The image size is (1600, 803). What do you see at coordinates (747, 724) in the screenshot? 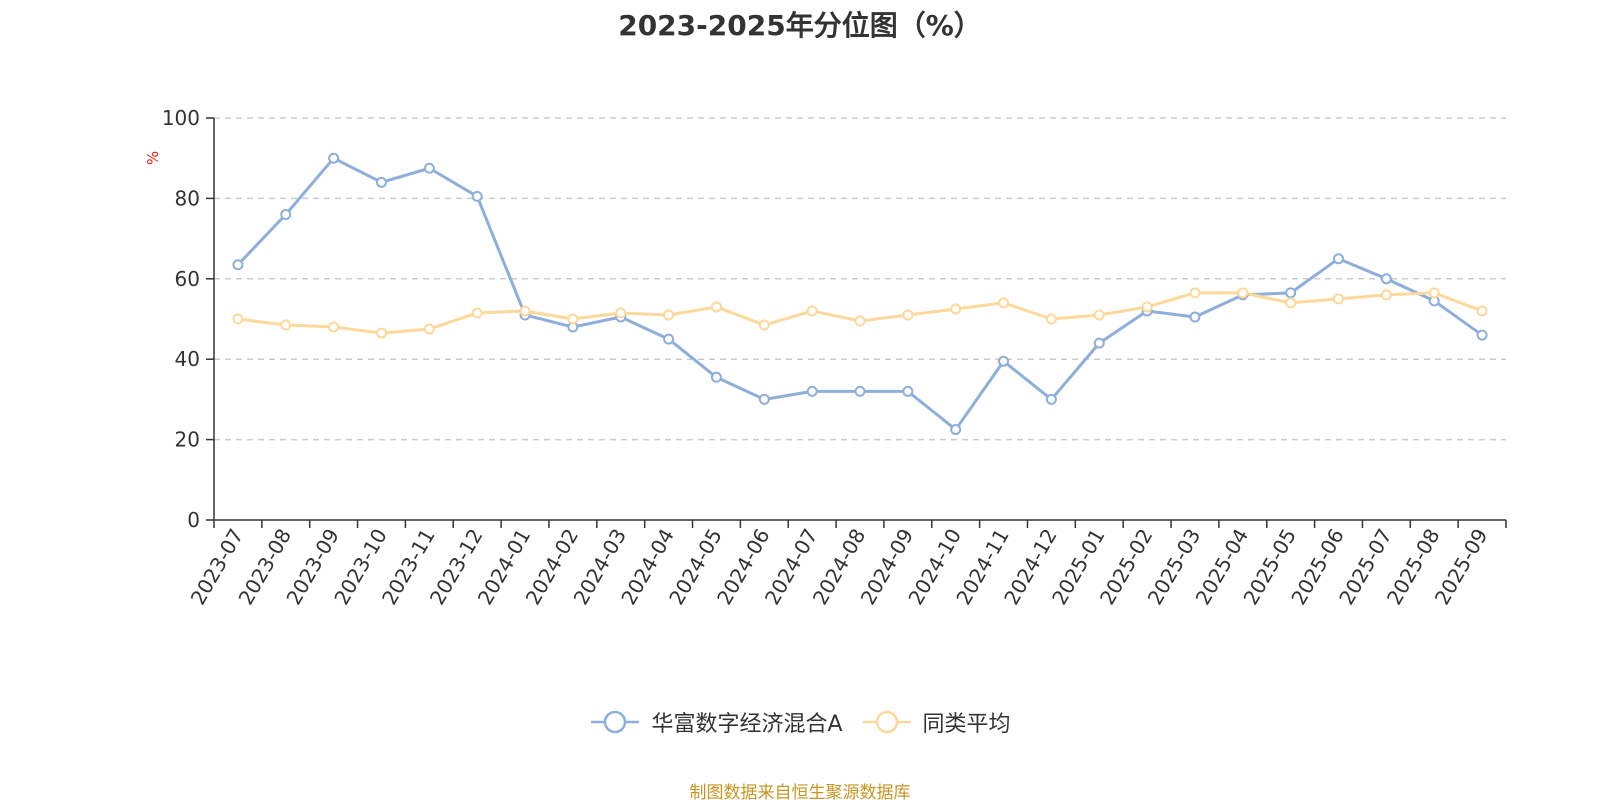
I see `legend-label: 华富数字经济混合A` at bounding box center [747, 724].